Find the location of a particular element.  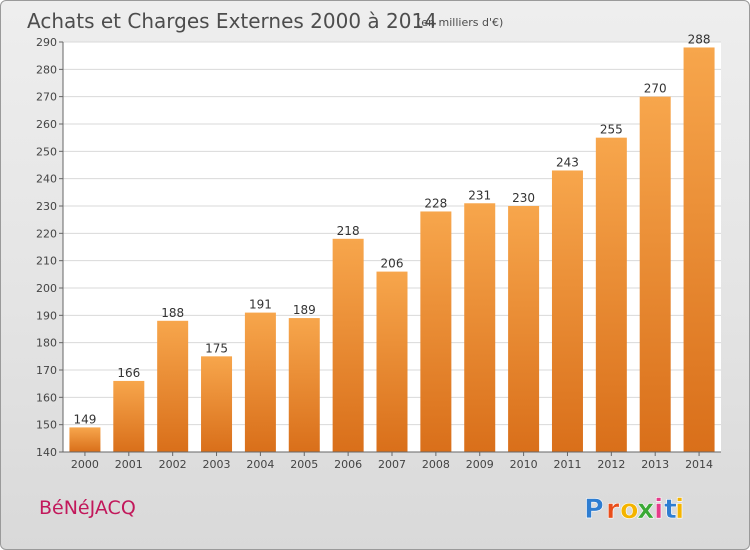

y-tick-label: 280 is located at coordinates (46, 69).